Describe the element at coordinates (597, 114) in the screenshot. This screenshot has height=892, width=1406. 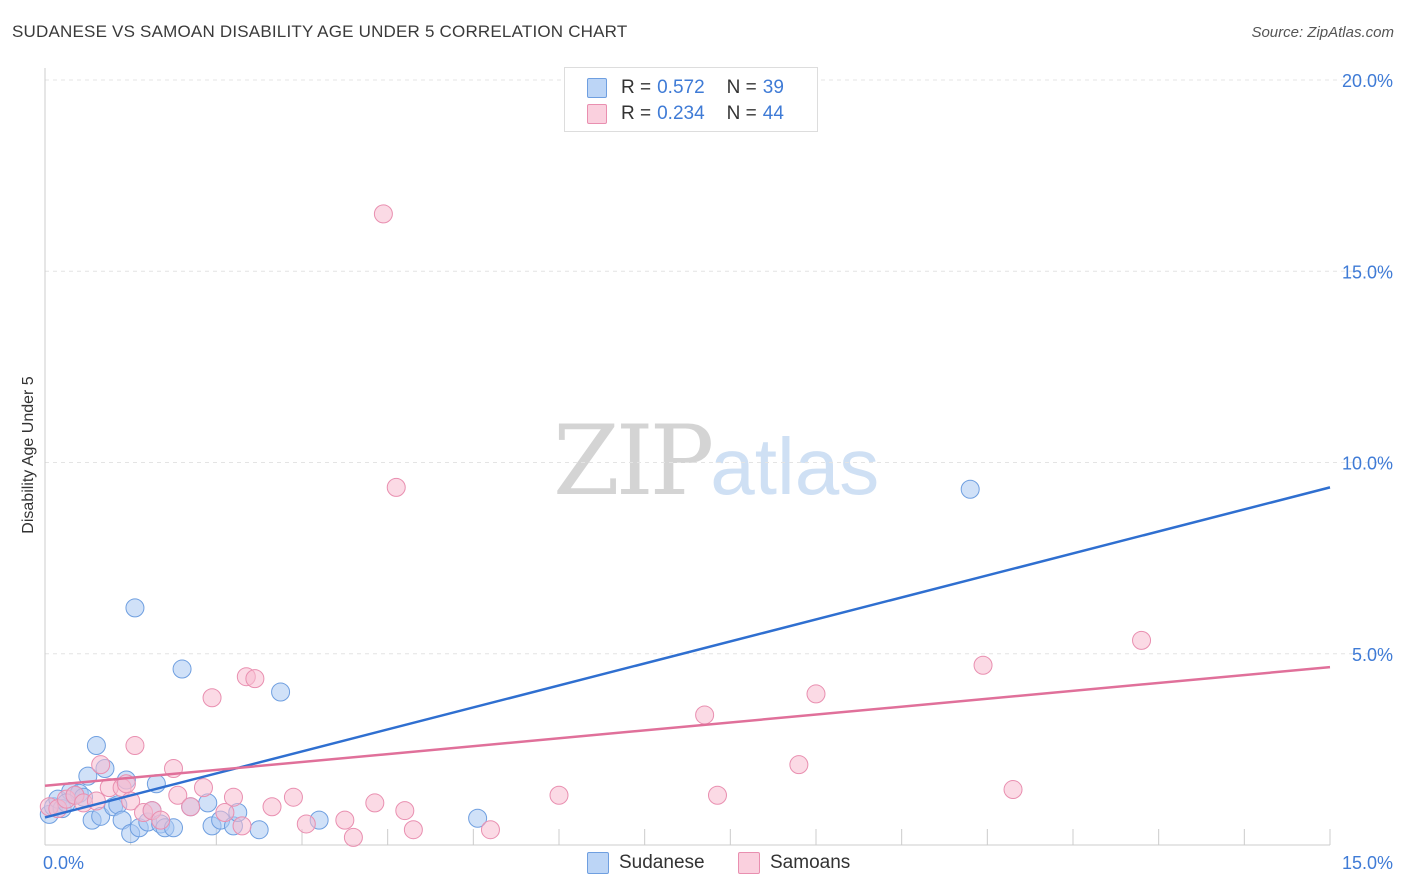
I see `samoans-swatch` at that location.